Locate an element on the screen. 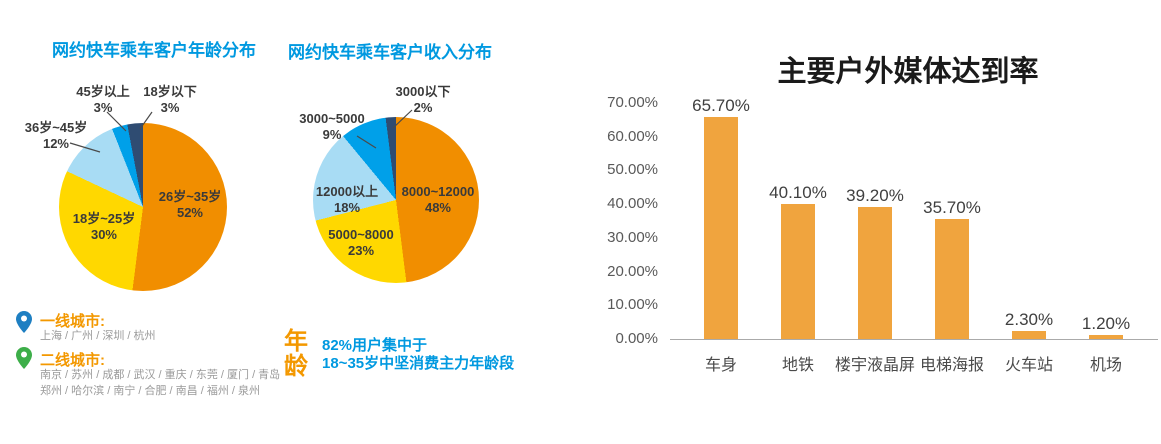  bar-category-label: 车身 is located at coordinates (720, 365).